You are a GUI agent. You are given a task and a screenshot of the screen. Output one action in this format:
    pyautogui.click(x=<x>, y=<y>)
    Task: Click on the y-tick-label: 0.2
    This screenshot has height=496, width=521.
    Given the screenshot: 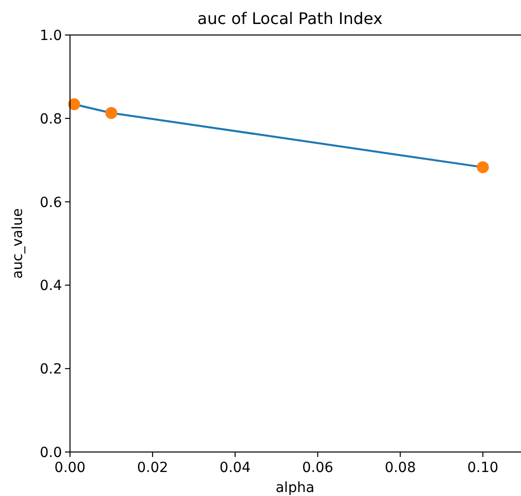 What is the action you would take?
    pyautogui.click(x=51, y=370)
    